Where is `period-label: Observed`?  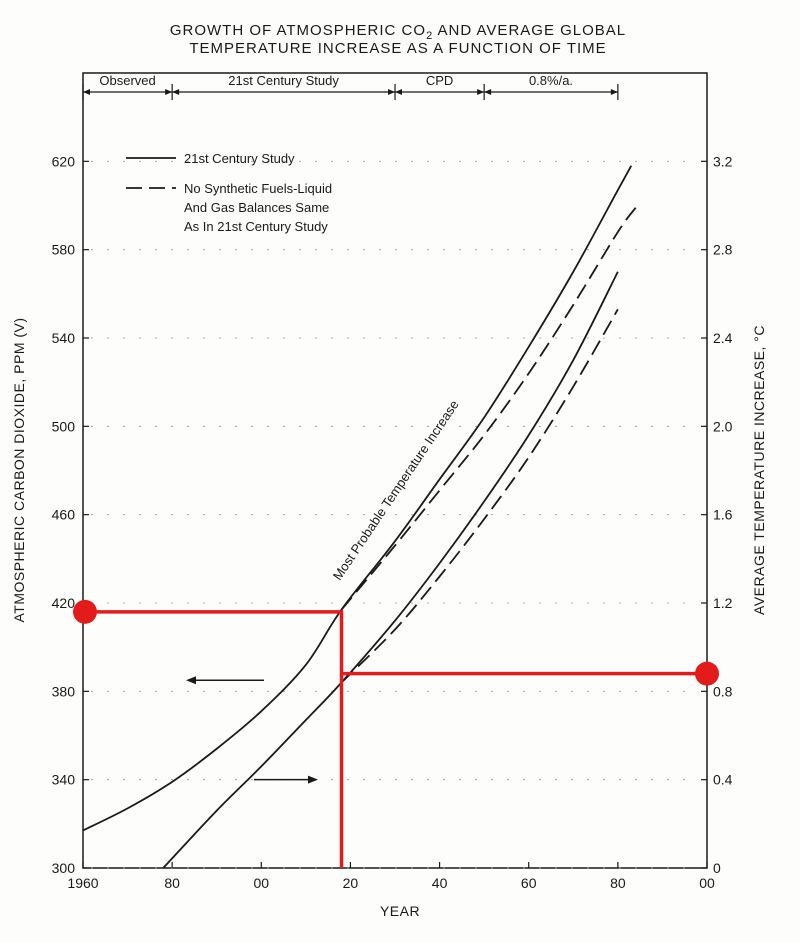
period-label: Observed is located at coordinates (127, 80).